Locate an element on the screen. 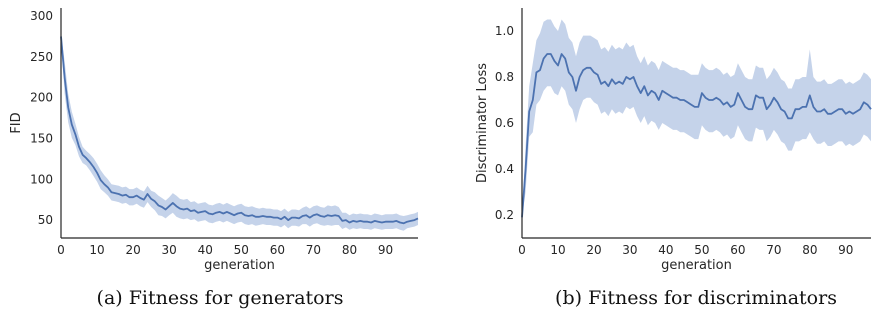 Image resolution: width=872 pixels, height=322 pixels. loss-x-tick-label: 60 is located at coordinates (737, 250).